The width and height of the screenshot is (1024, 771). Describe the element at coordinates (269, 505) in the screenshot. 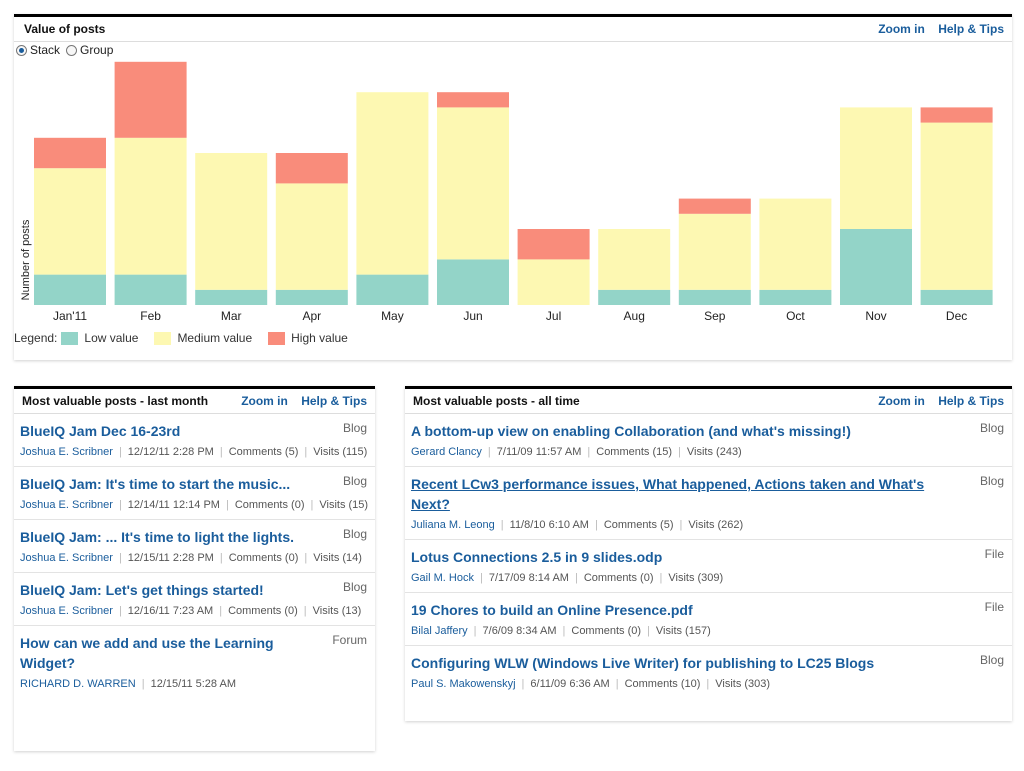

I see `post-comments: Comments (0)` at that location.